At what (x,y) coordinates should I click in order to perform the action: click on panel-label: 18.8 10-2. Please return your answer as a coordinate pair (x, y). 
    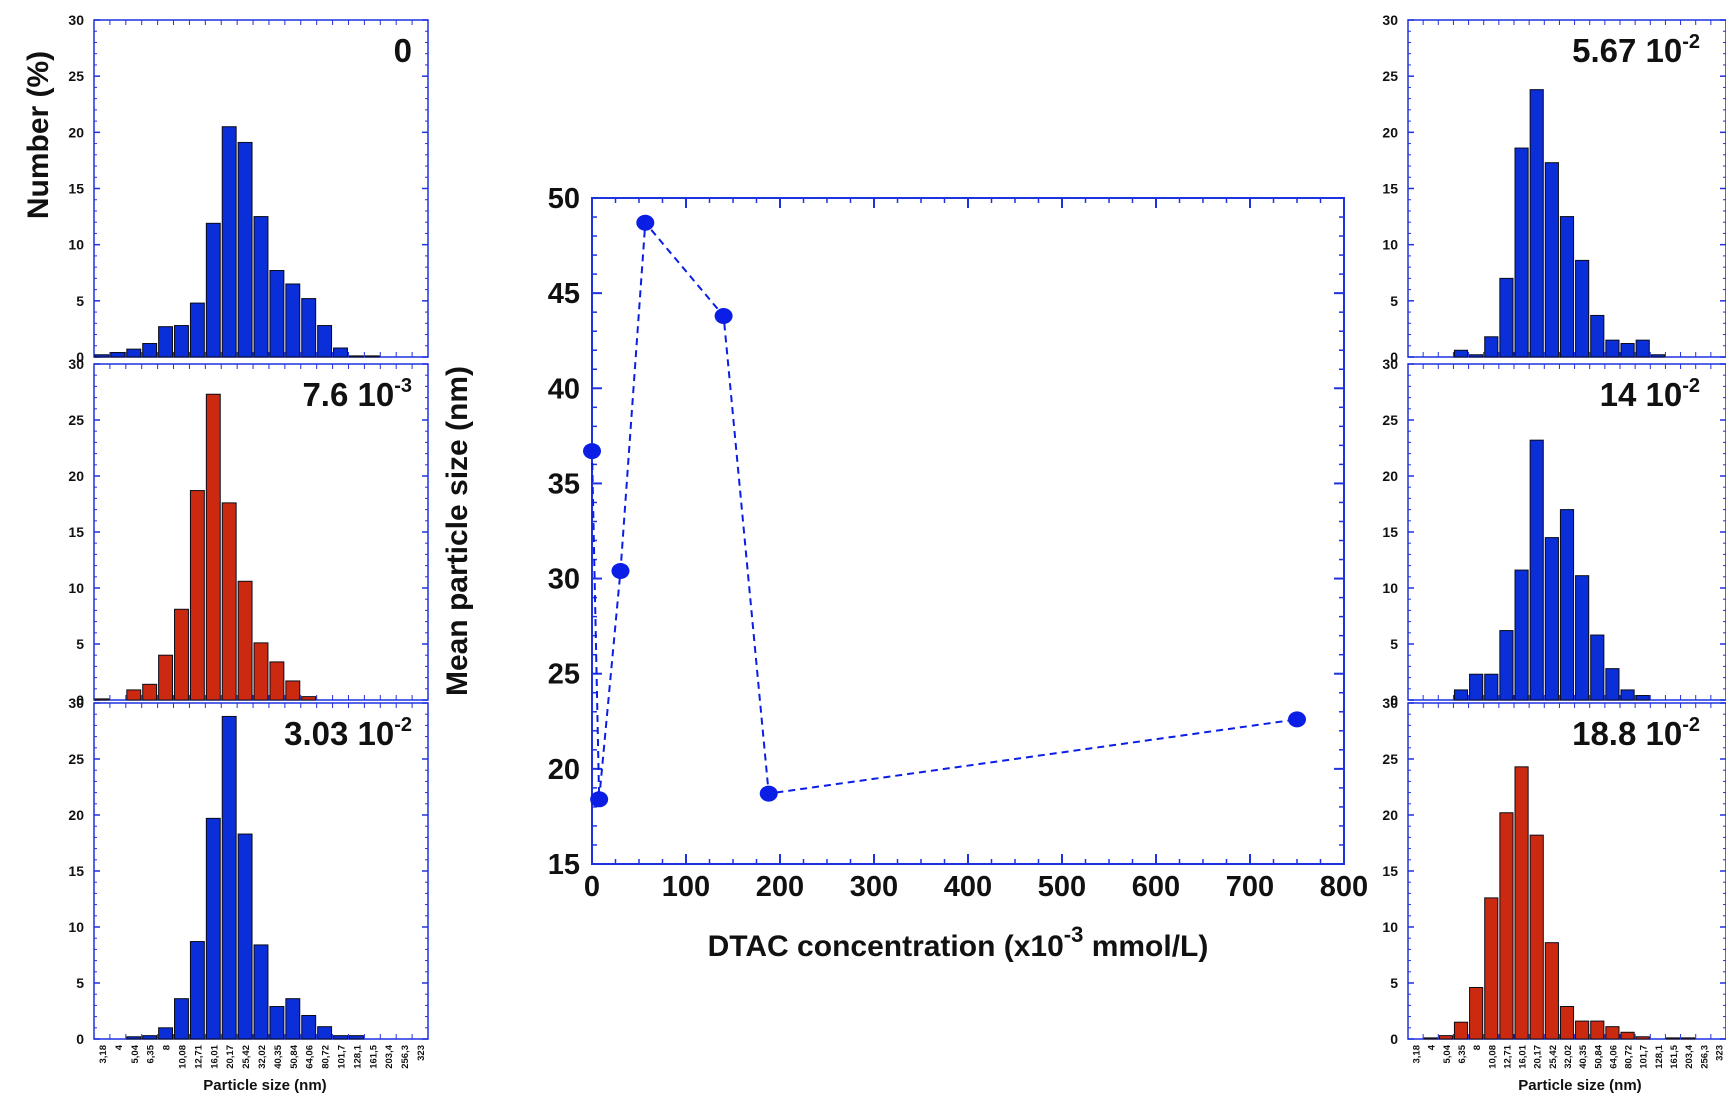
    Looking at the image, I should click on (1636, 733).